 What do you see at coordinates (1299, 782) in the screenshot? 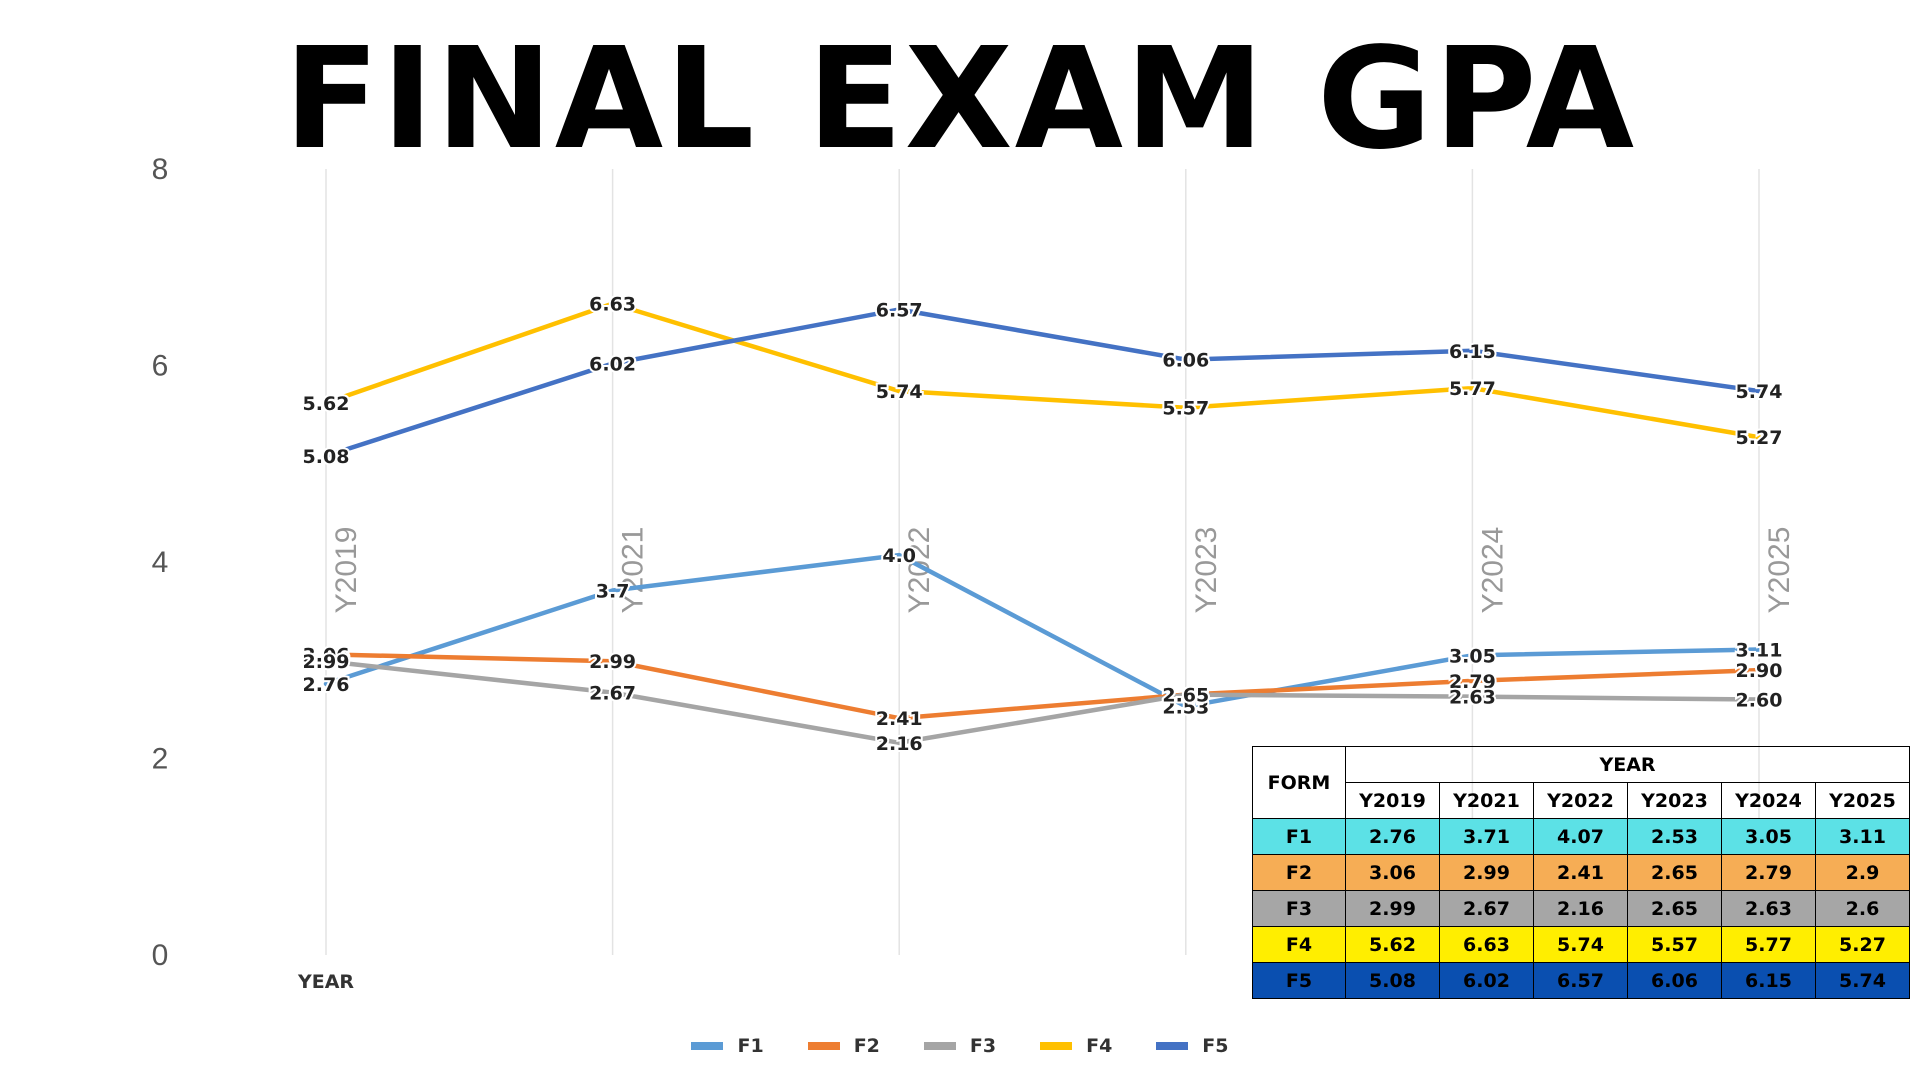
I see `form-header-cell: FORM` at bounding box center [1299, 782].